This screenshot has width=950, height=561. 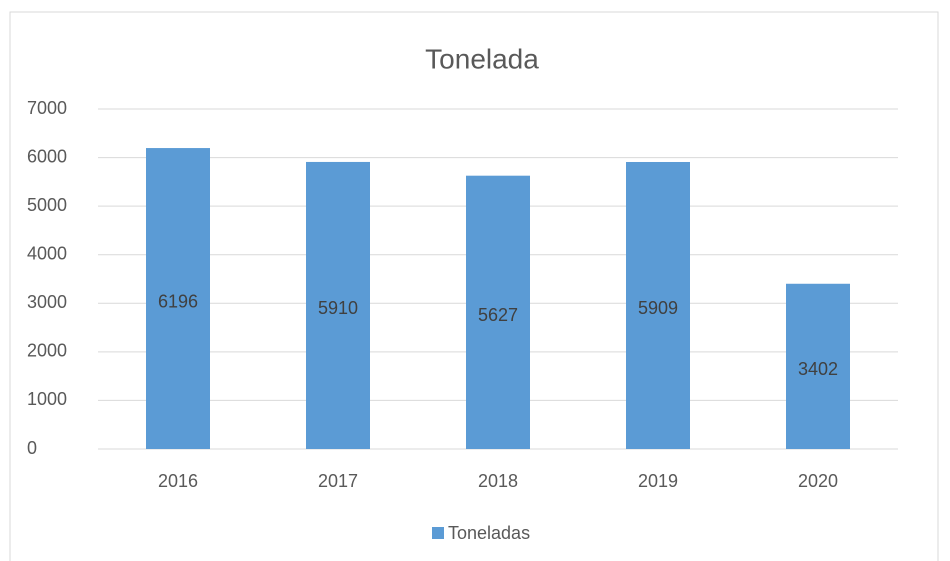 I want to click on legend-swatch, so click(x=438, y=533).